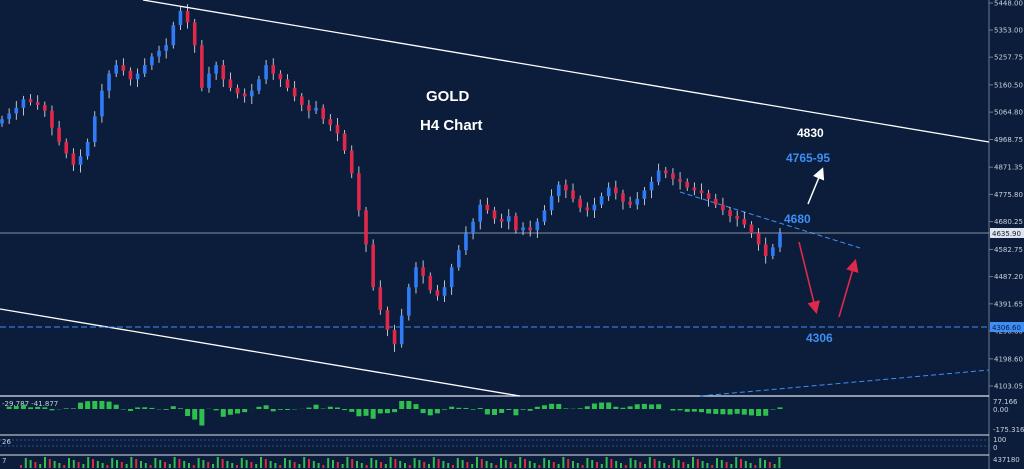  I want to click on indicator-1-tick-top: 77.166, so click(1005, 402).